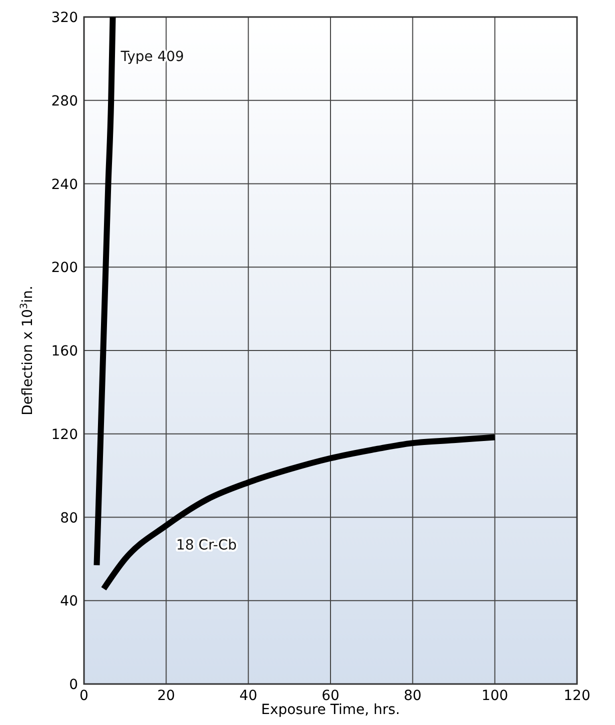 Image resolution: width=615 pixels, height=725 pixels. Describe the element at coordinates (64, 18) in the screenshot. I see `y-tick-label: 320` at that location.